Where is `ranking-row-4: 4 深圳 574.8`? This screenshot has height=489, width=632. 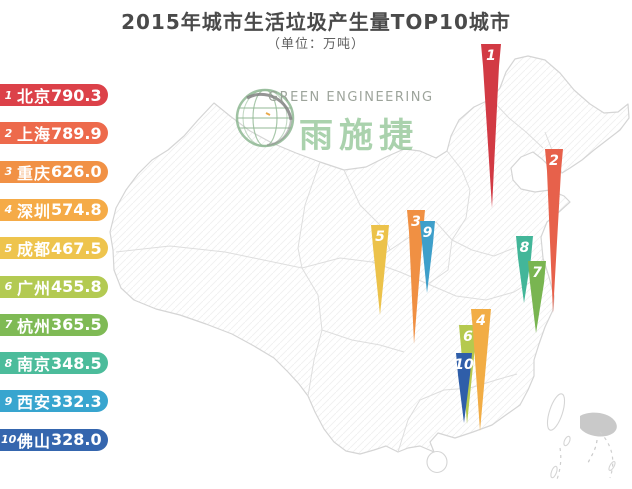
ranking-row-4: 4 深圳 574.8 is located at coordinates (54, 209).